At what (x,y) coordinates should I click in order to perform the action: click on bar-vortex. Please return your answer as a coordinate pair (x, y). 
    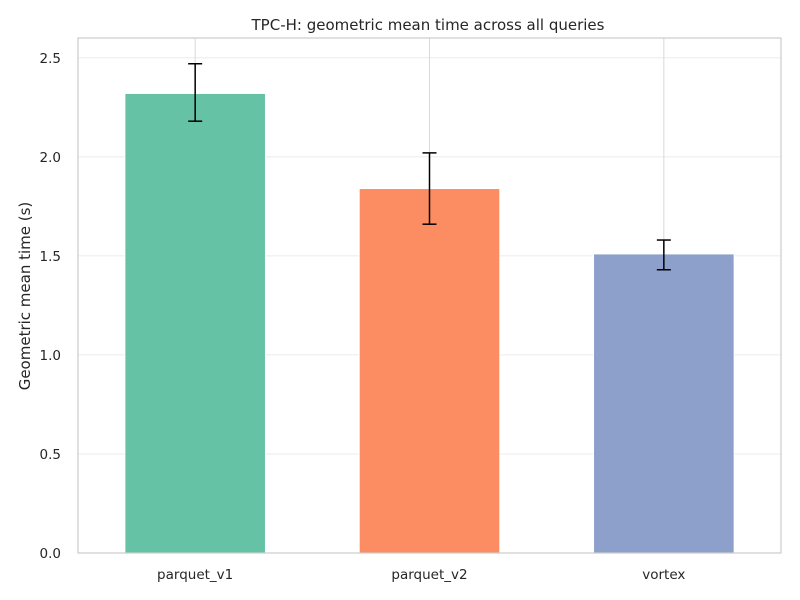
    Looking at the image, I should click on (664, 403).